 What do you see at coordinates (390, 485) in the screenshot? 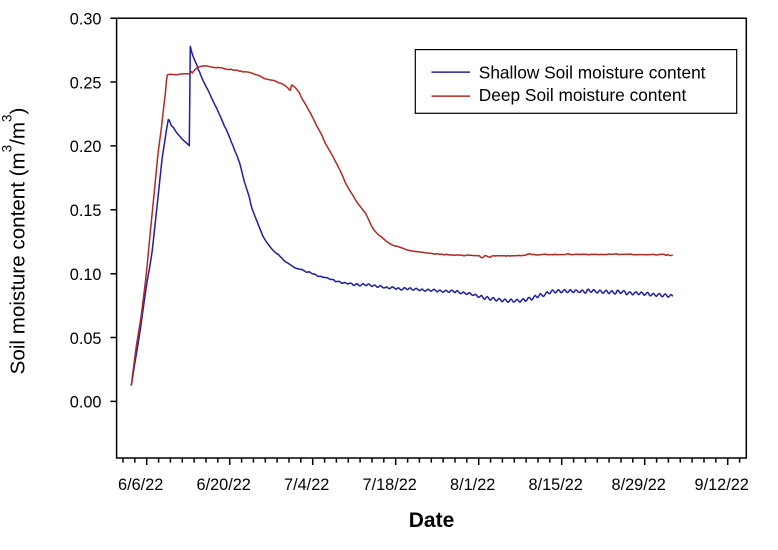
I see `svg-text: 7/18/22` at bounding box center [390, 485].